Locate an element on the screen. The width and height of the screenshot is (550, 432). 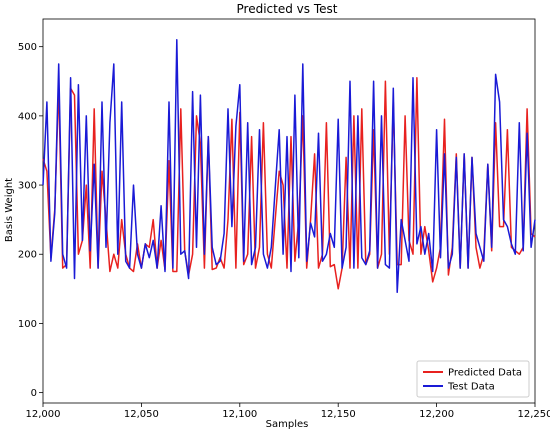
y-axis-label: Basis Weight is located at coordinates (9, 210).